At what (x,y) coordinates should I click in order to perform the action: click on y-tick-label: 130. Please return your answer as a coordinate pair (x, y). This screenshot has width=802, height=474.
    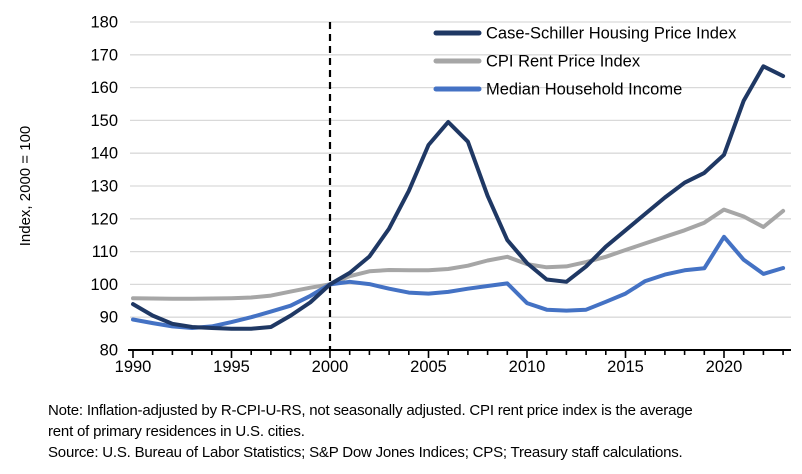
    Looking at the image, I should click on (104, 187).